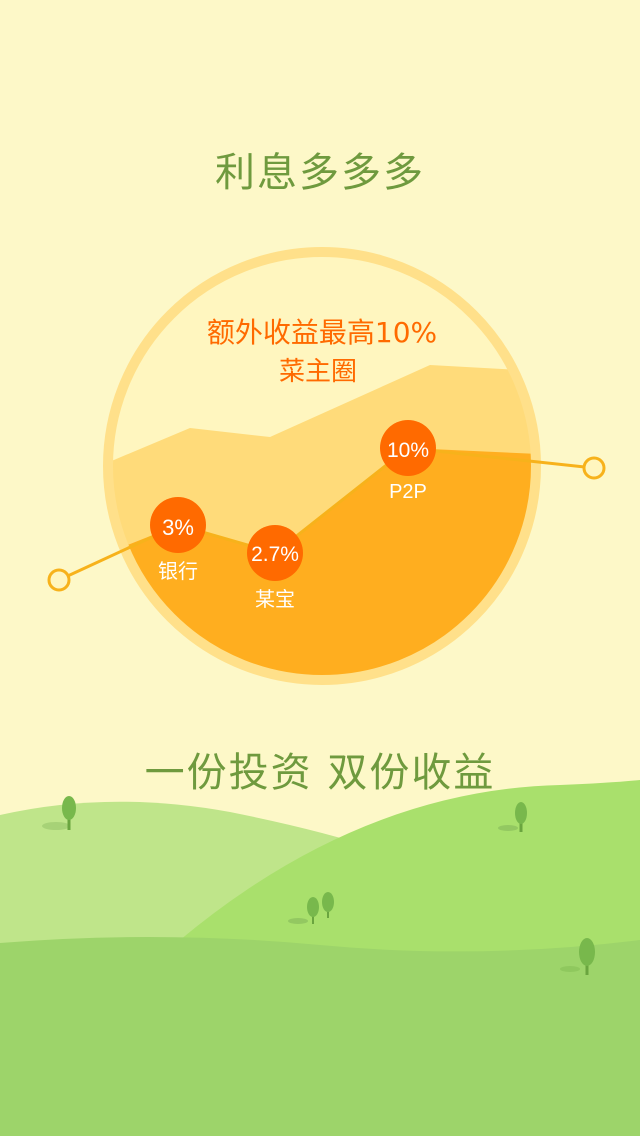 The width and height of the screenshot is (640, 1136). Describe the element at coordinates (408, 492) in the screenshot. I see `data-label-p2p: P2P` at that location.